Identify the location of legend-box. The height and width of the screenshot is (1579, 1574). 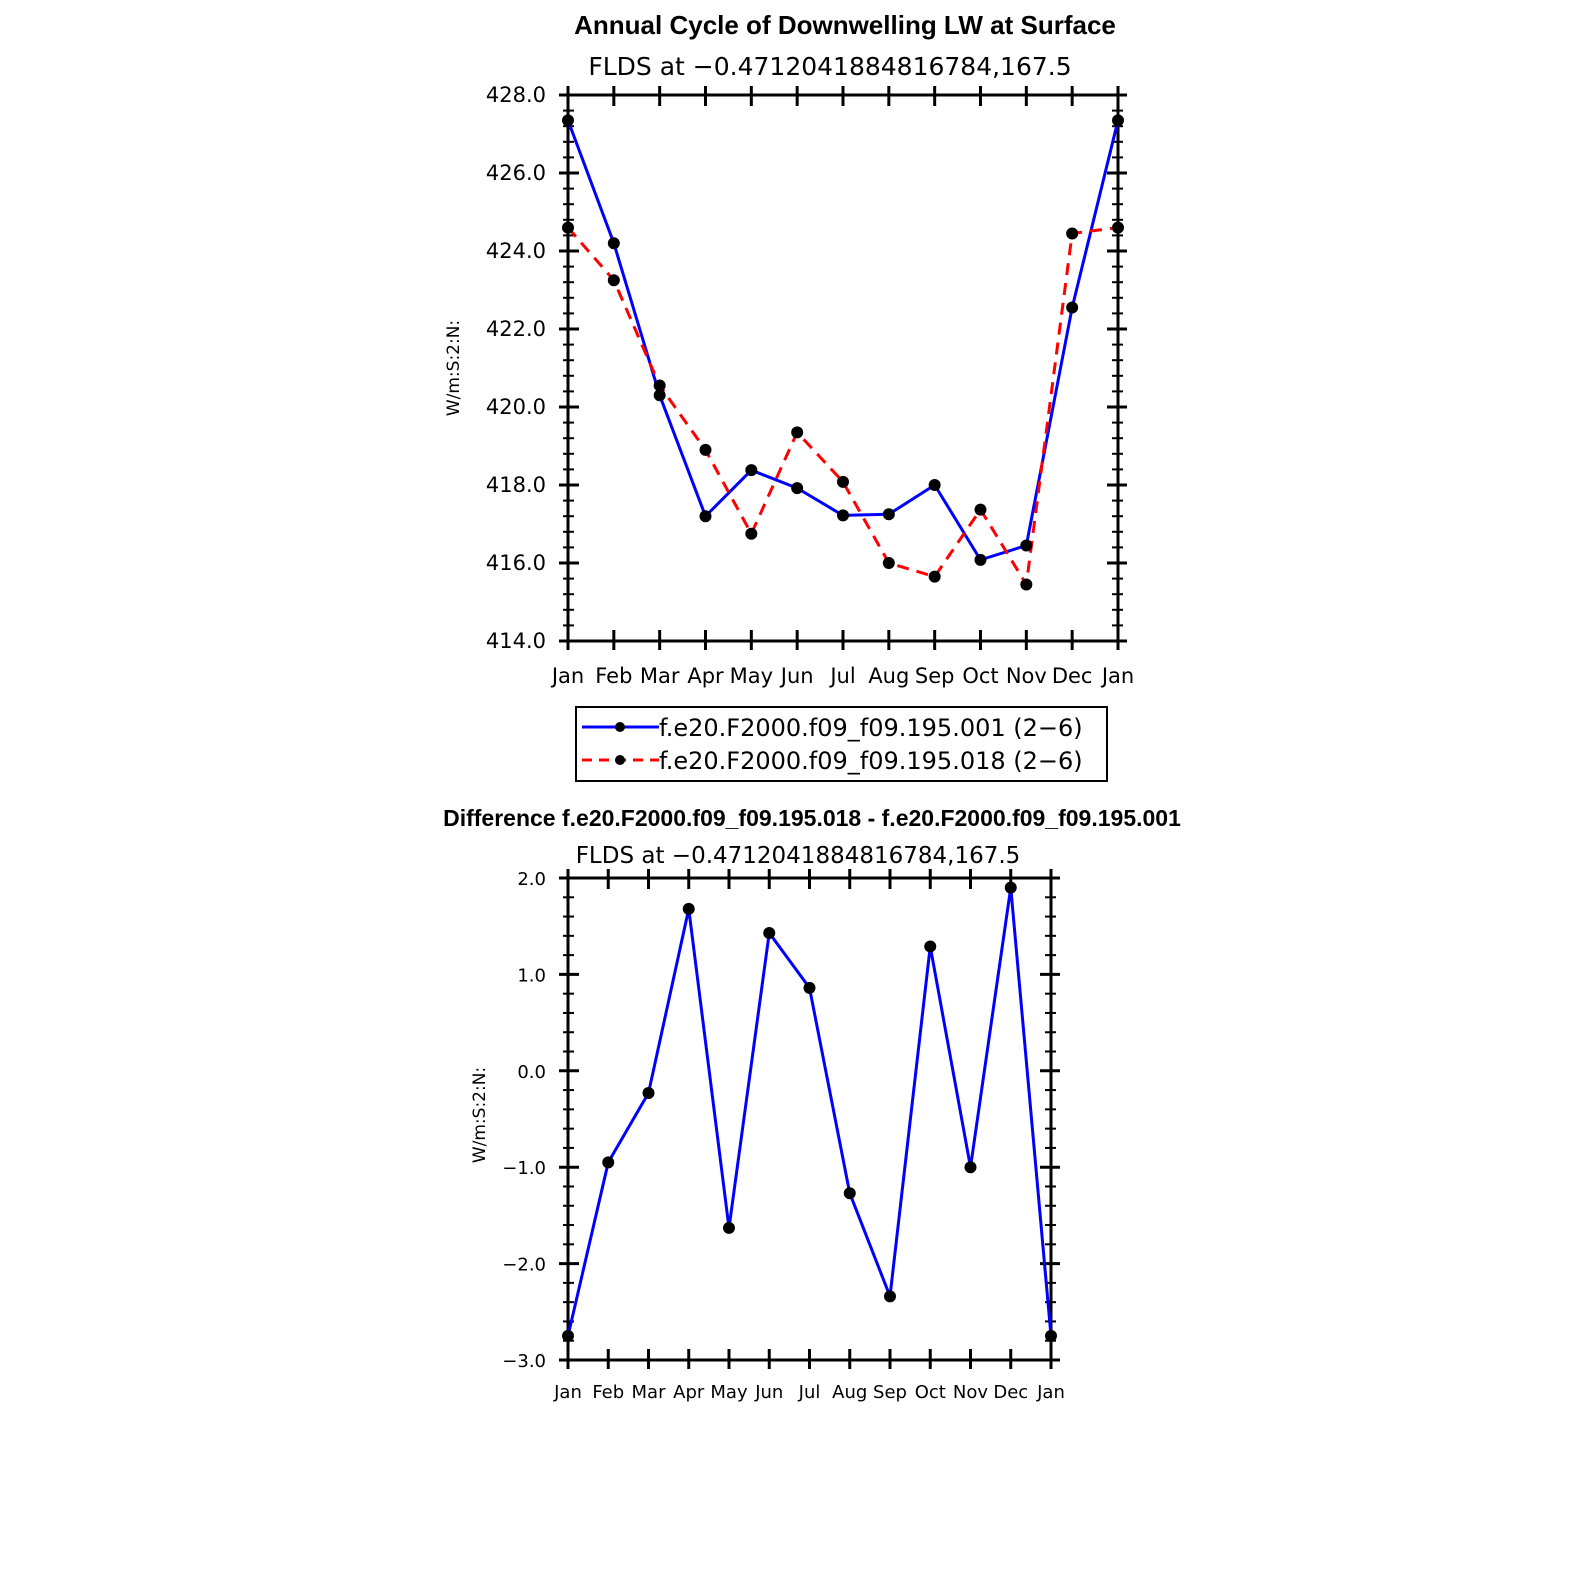
(841, 744).